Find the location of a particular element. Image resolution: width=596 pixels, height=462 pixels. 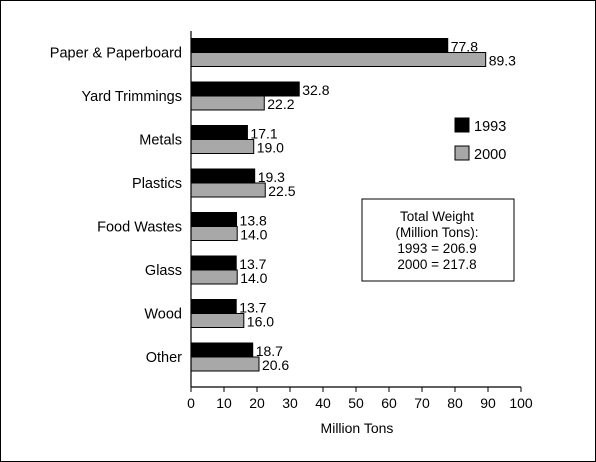

x-tick-label: 90 is located at coordinates (488, 403).